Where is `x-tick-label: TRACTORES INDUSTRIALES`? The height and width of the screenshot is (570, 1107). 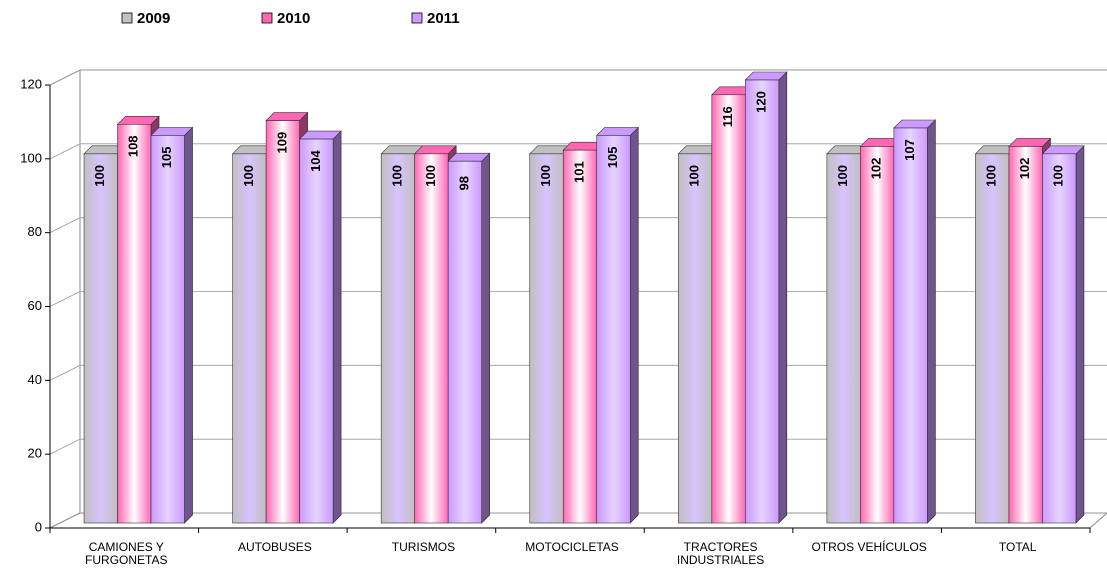 x-tick-label: TRACTORES INDUSTRIALES is located at coordinates (720, 553).